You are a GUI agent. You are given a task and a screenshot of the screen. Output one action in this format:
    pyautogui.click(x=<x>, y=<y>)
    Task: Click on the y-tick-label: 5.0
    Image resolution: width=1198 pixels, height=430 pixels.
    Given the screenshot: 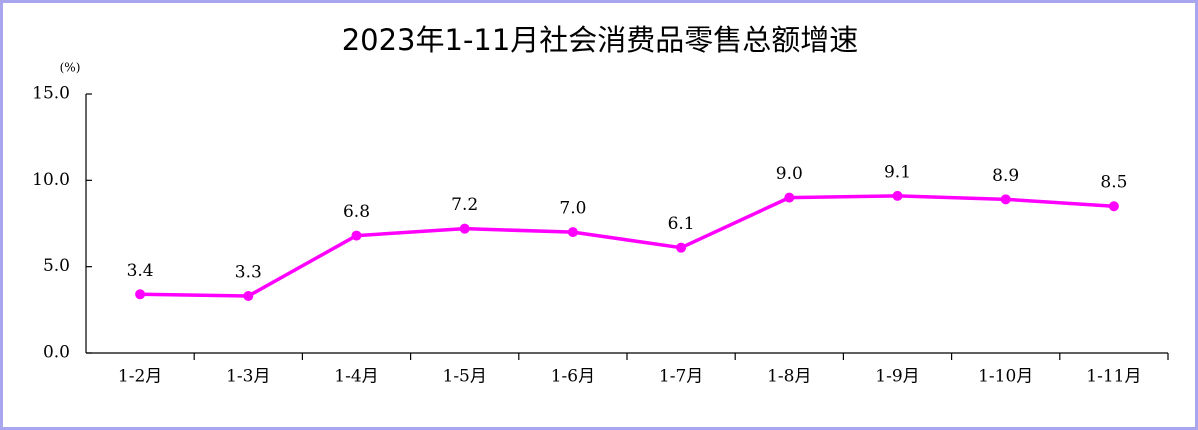 What is the action you would take?
    pyautogui.click(x=56, y=266)
    